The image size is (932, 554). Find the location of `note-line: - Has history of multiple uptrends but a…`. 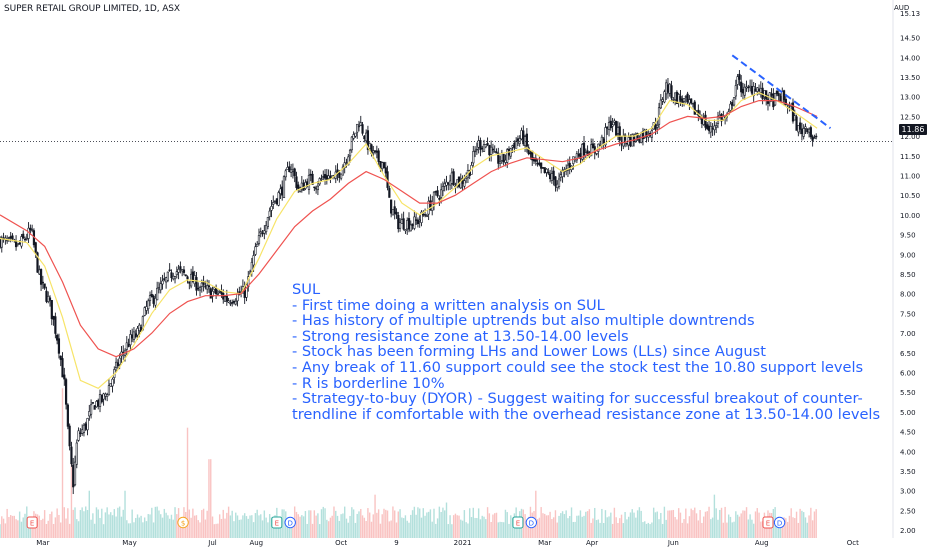

note-line: - Has history of multiple uptrends but a… is located at coordinates (523, 321).